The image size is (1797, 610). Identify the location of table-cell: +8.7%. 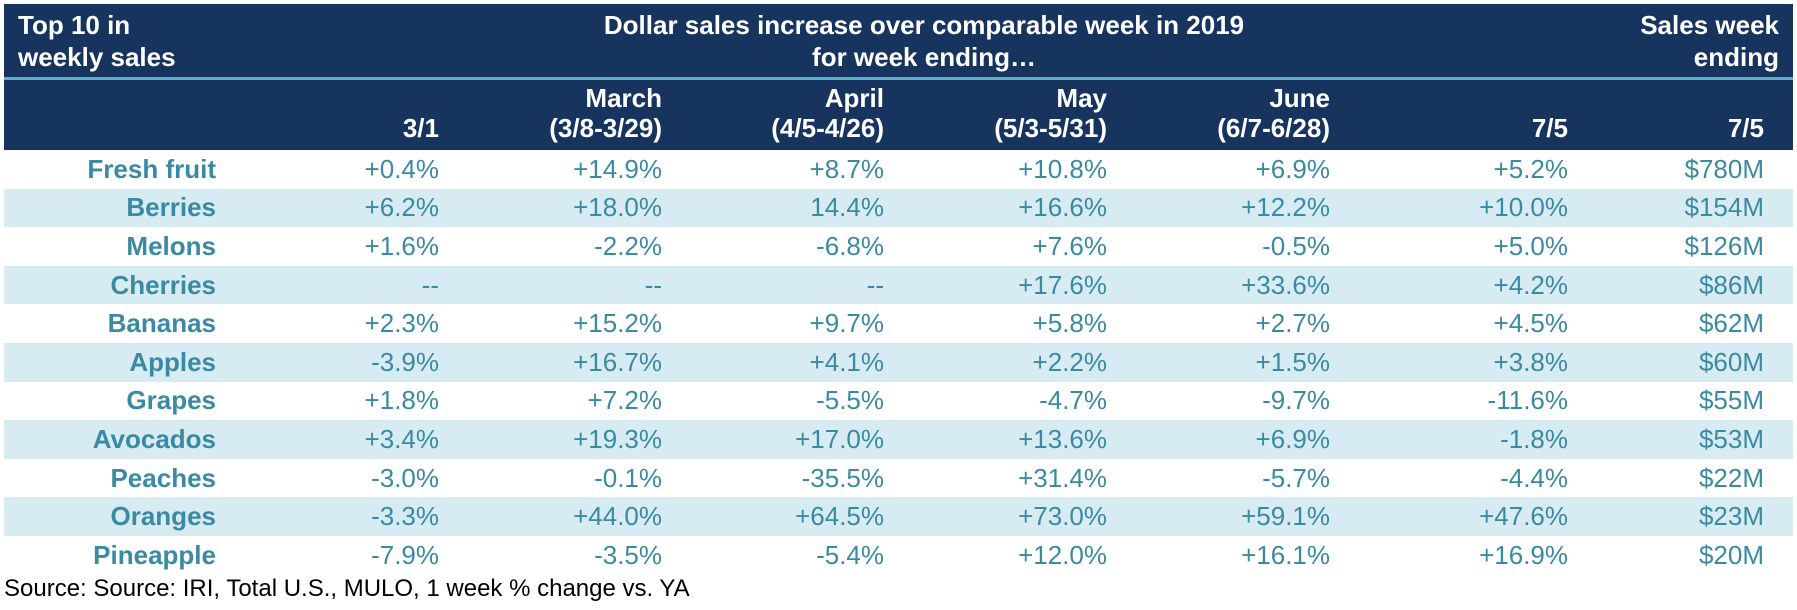
(846, 168).